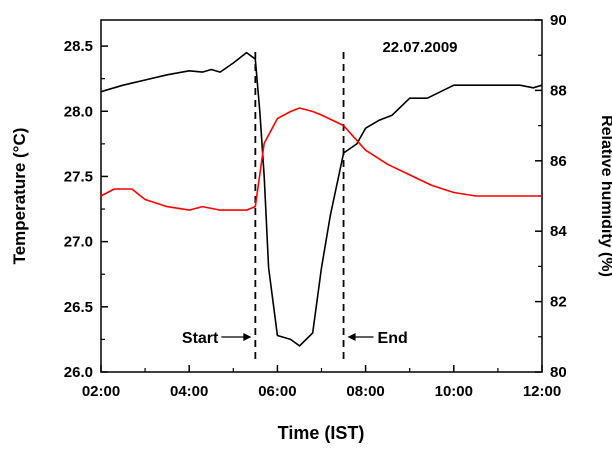 The width and height of the screenshot is (612, 451). I want to click on y-right-tick-label: 88, so click(558, 90).